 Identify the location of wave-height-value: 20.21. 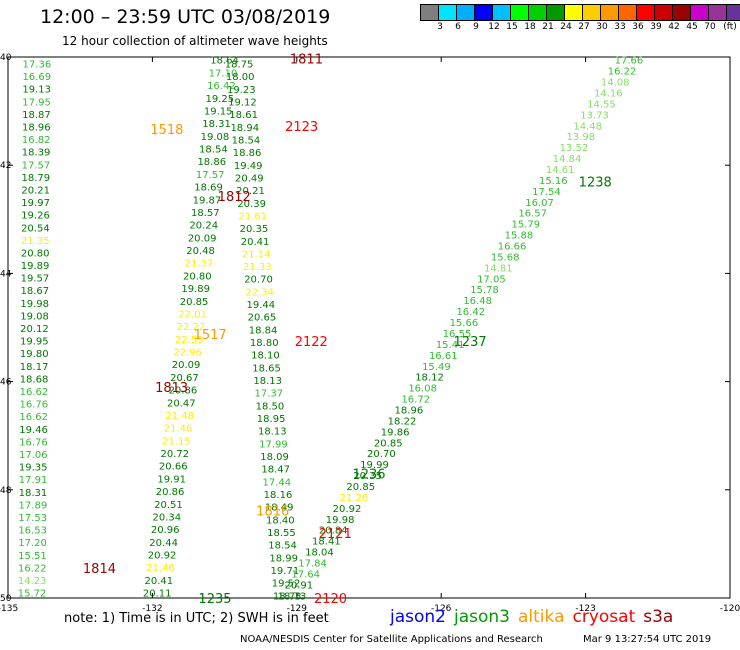
(35, 190).